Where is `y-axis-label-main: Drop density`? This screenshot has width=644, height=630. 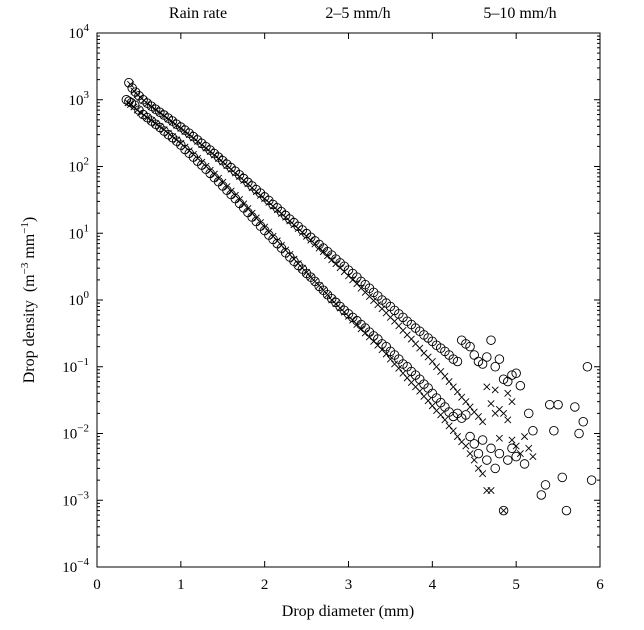
y-axis-label-main: Drop density is located at coordinates (29, 341).